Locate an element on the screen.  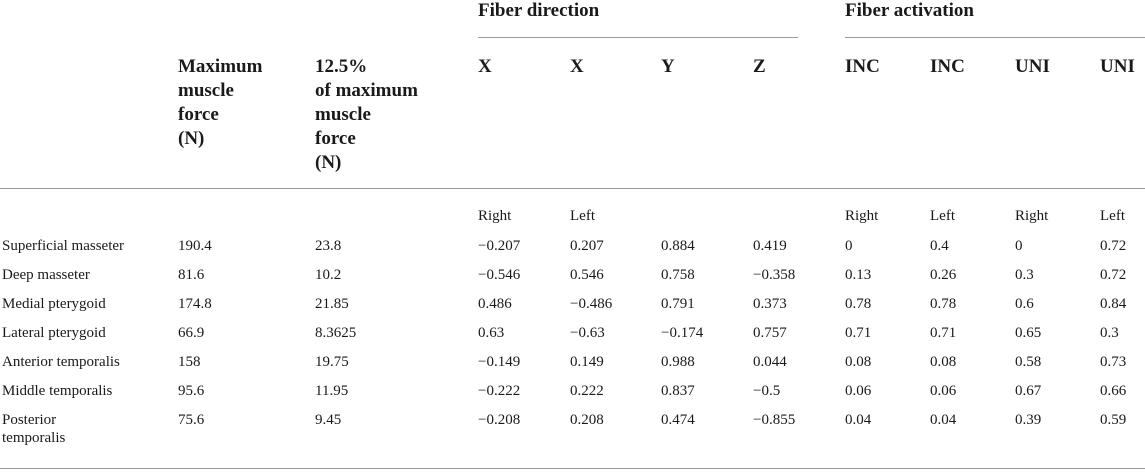
cell-percent-force: 9.45 is located at coordinates (328, 420).